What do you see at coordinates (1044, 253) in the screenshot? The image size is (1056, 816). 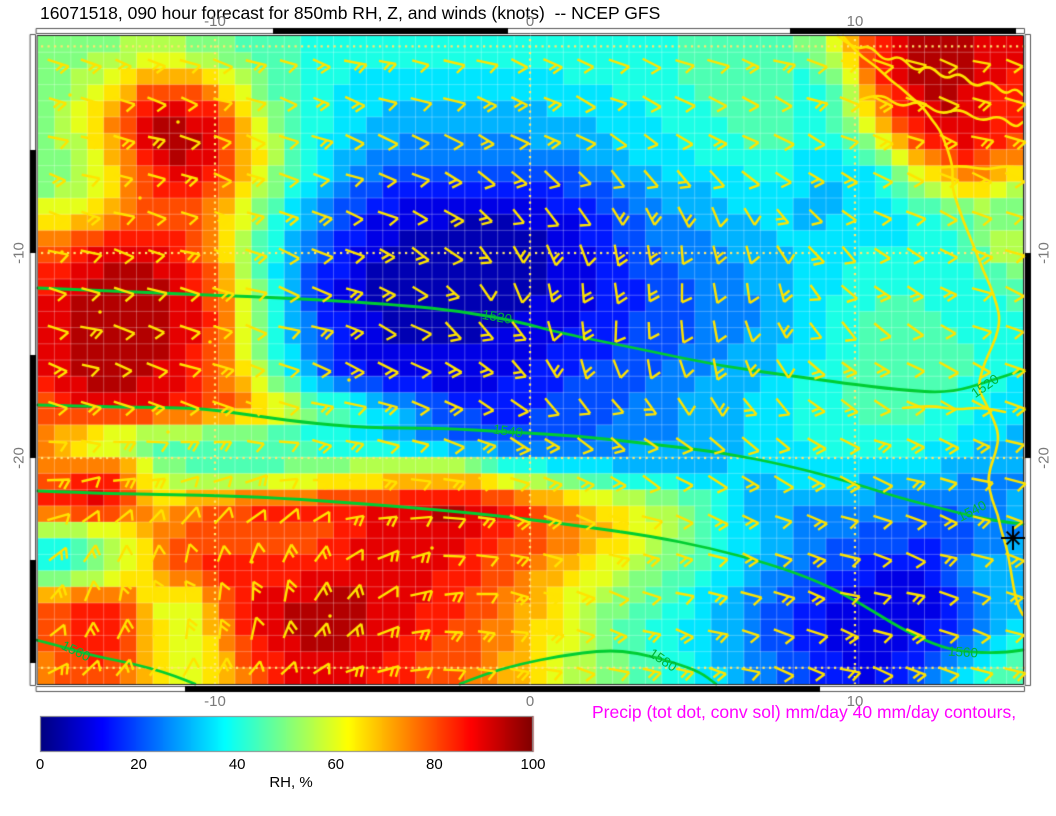 I see `y-axis-tick-right: -10` at bounding box center [1044, 253].